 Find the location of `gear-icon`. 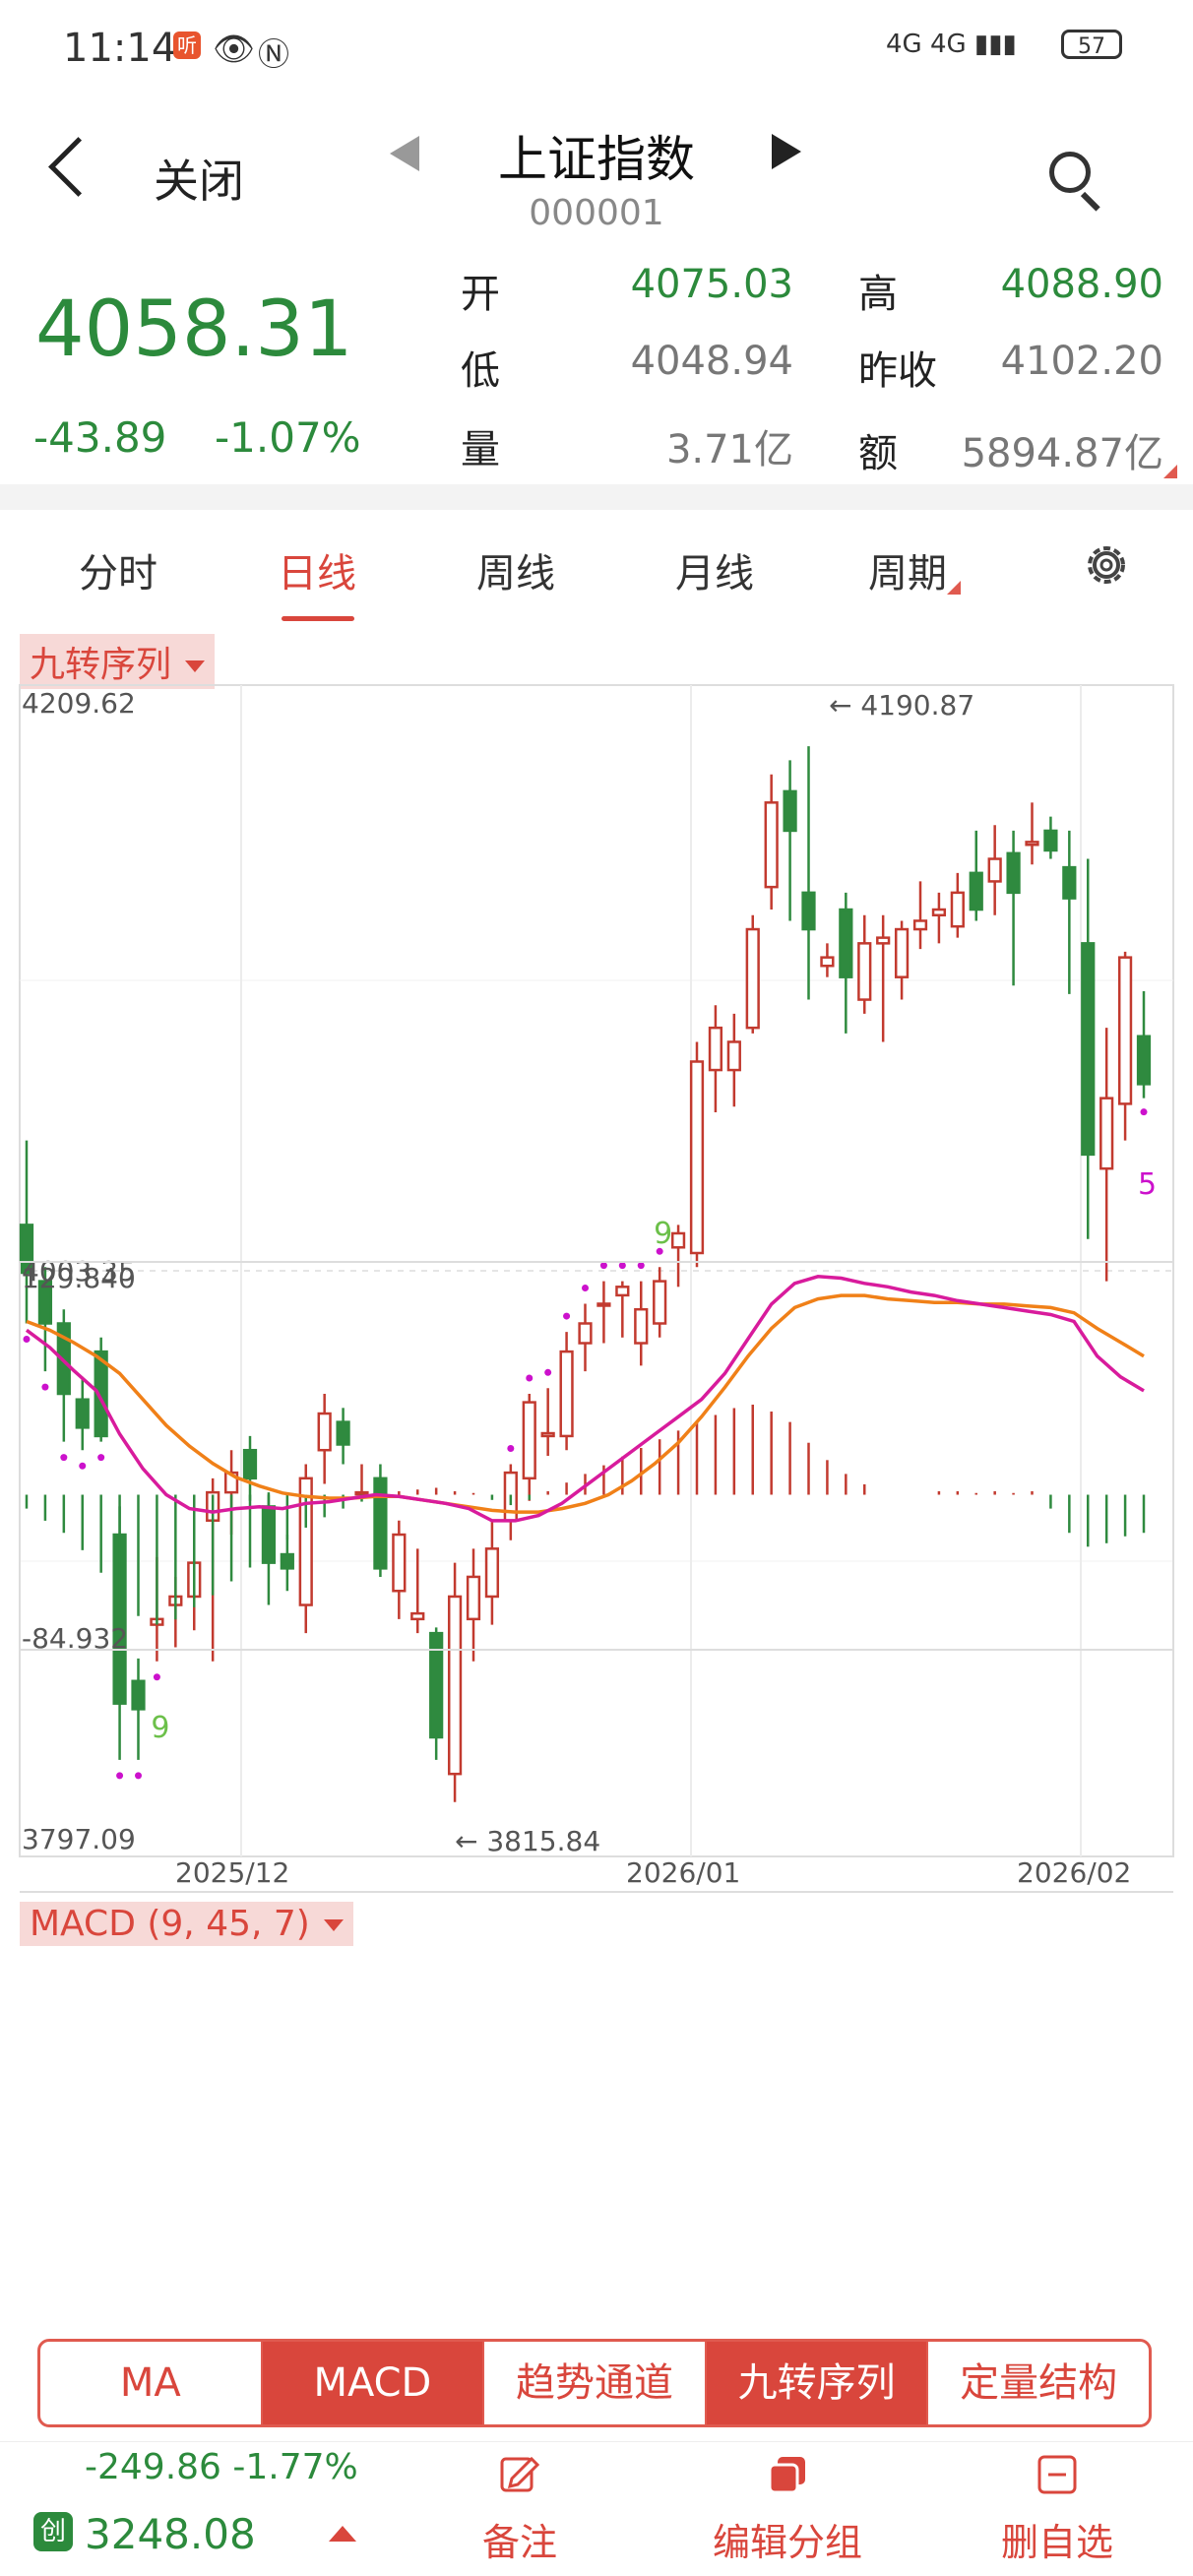

gear-icon is located at coordinates (1106, 565).